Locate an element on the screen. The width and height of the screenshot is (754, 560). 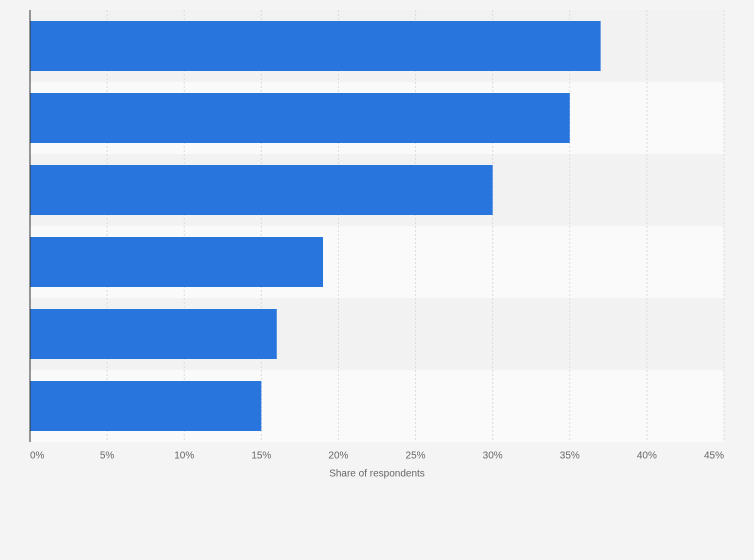
x-tick-label: 45% is located at coordinates (714, 456).